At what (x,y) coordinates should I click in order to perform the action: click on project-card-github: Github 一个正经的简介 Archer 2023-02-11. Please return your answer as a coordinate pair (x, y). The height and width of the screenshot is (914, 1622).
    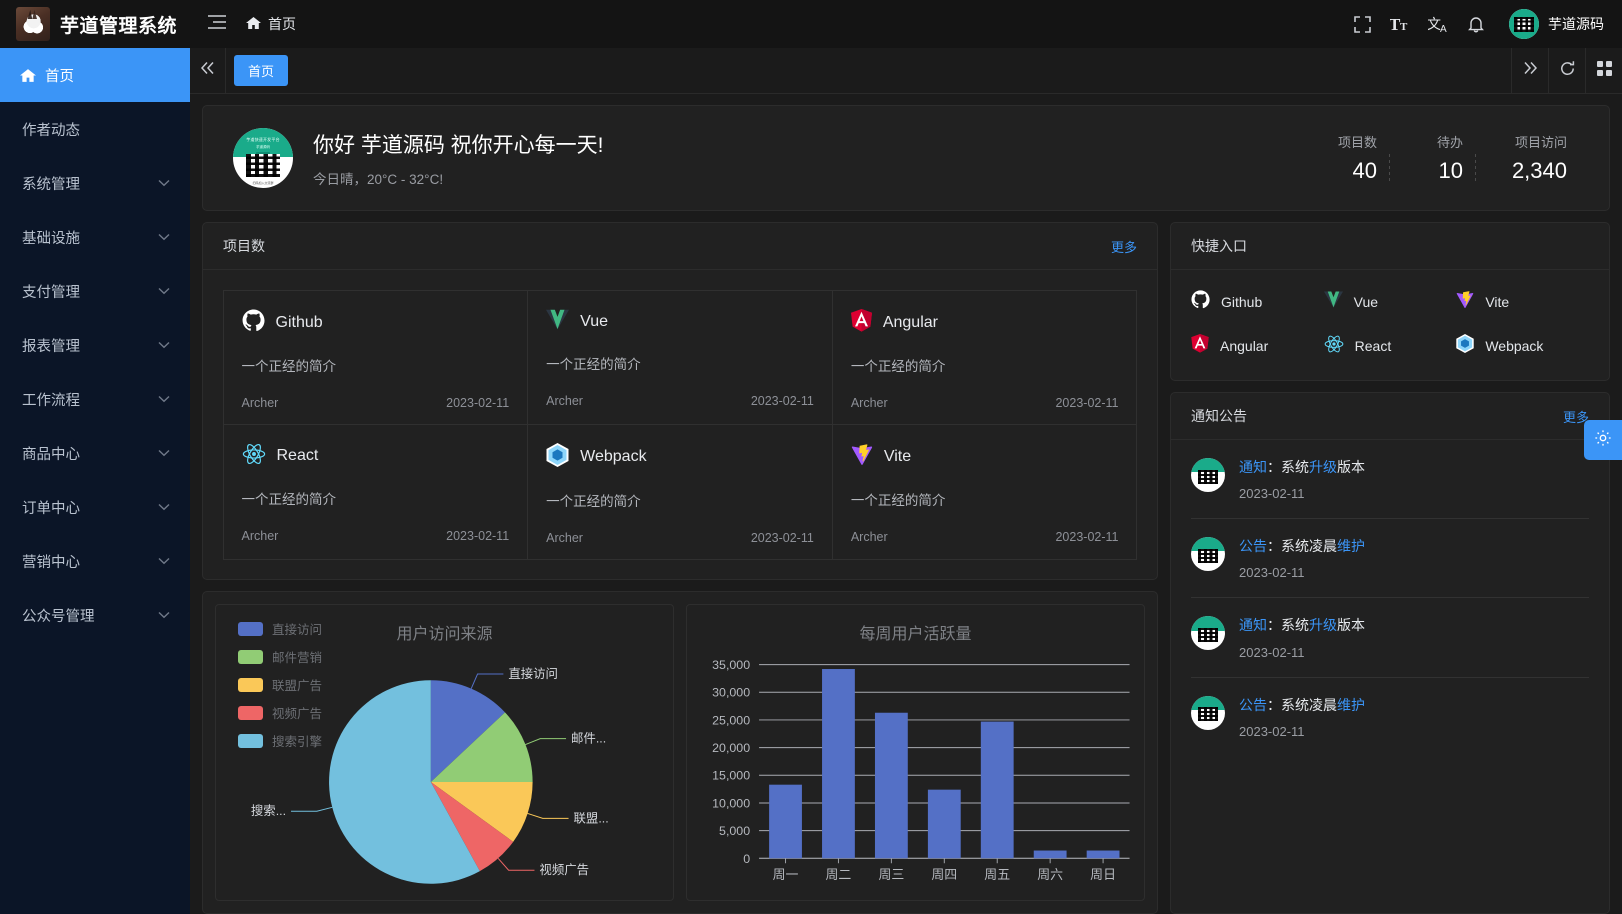
    Looking at the image, I should click on (375, 357).